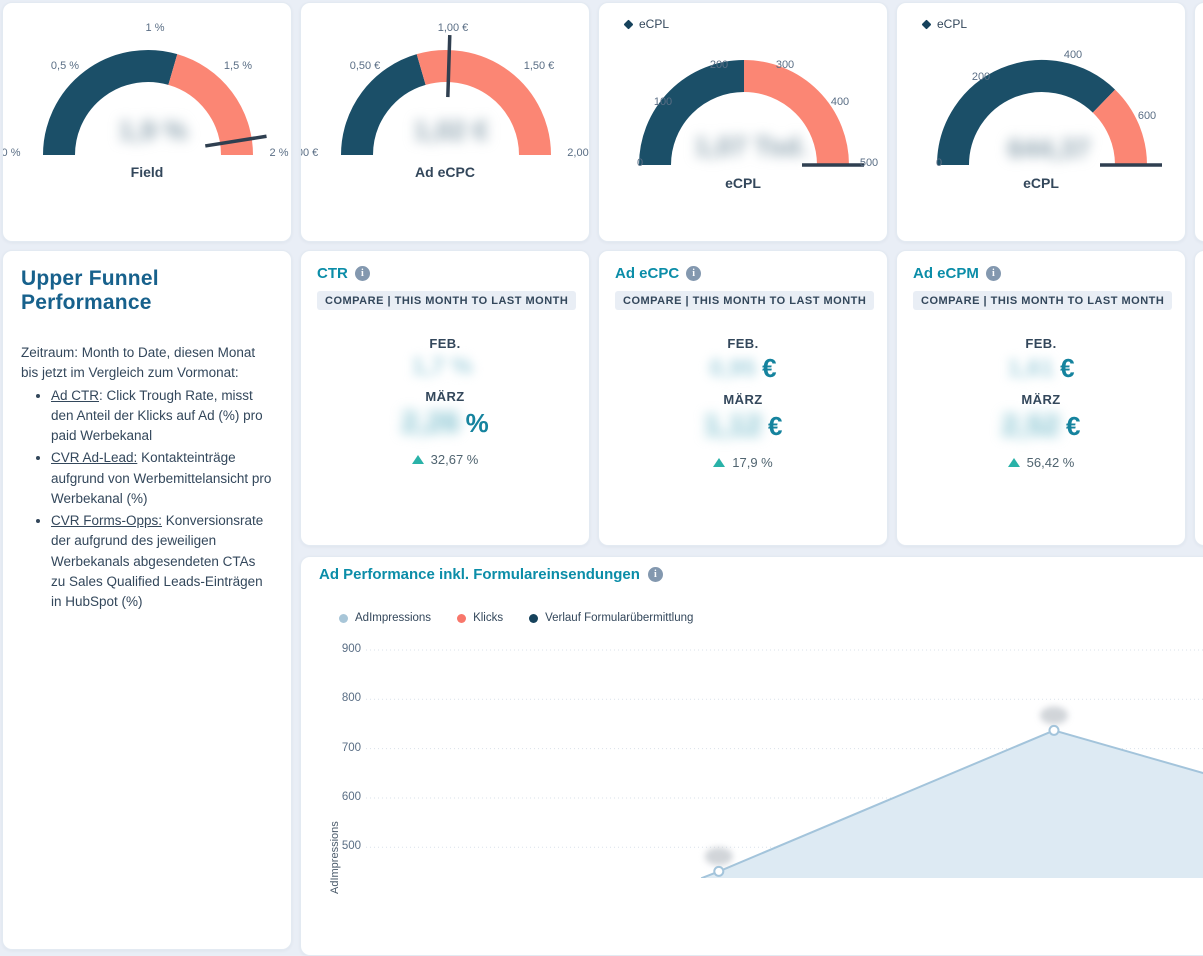  Describe the element at coordinates (107, 520) in the screenshot. I see `term: CVR Forms-Opps:` at that location.